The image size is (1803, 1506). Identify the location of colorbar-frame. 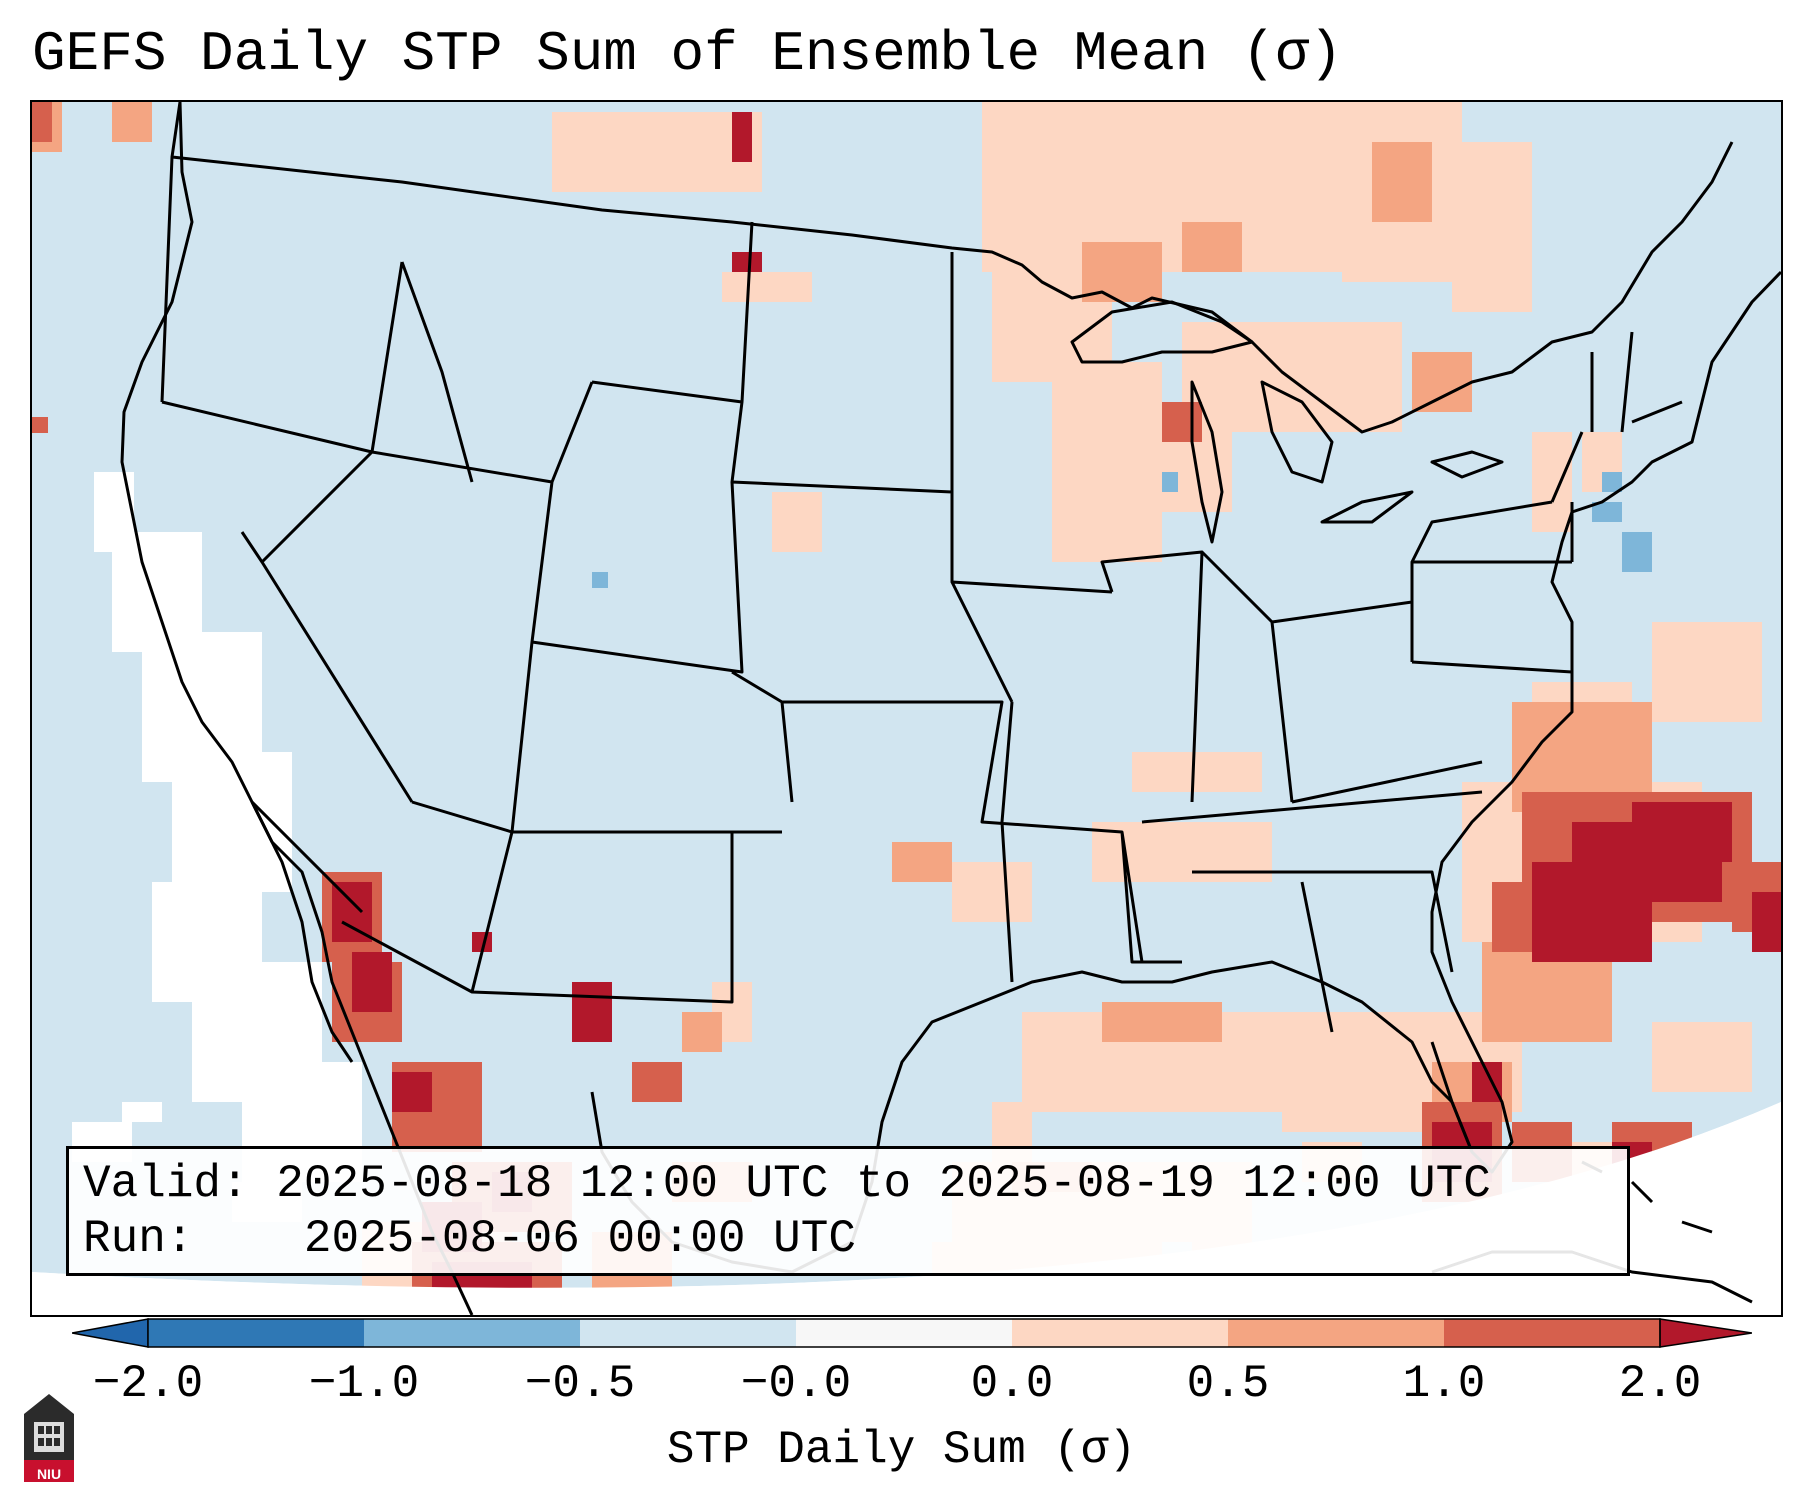
(904, 1333).